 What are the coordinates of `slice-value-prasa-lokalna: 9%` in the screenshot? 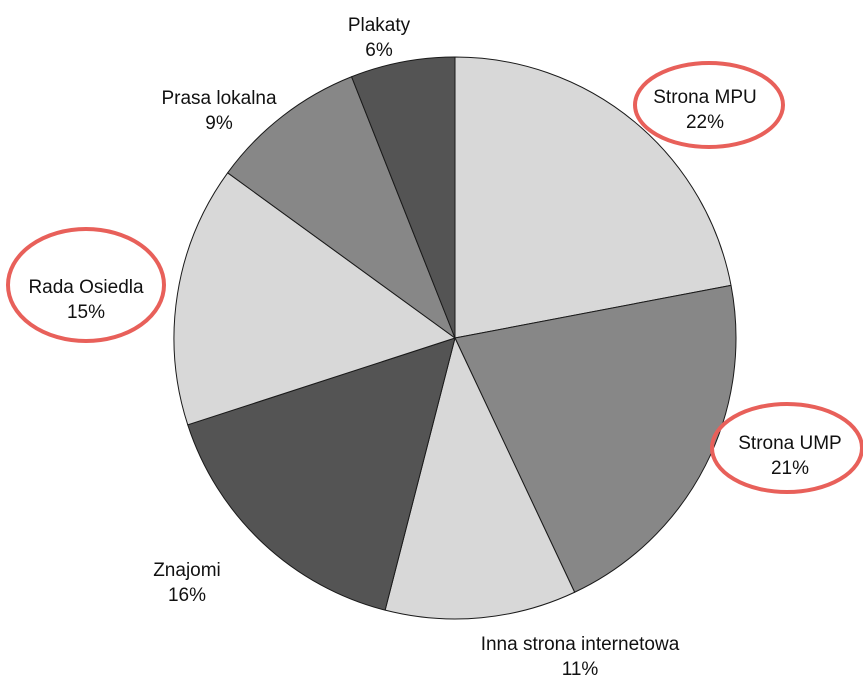 It's located at (219, 123).